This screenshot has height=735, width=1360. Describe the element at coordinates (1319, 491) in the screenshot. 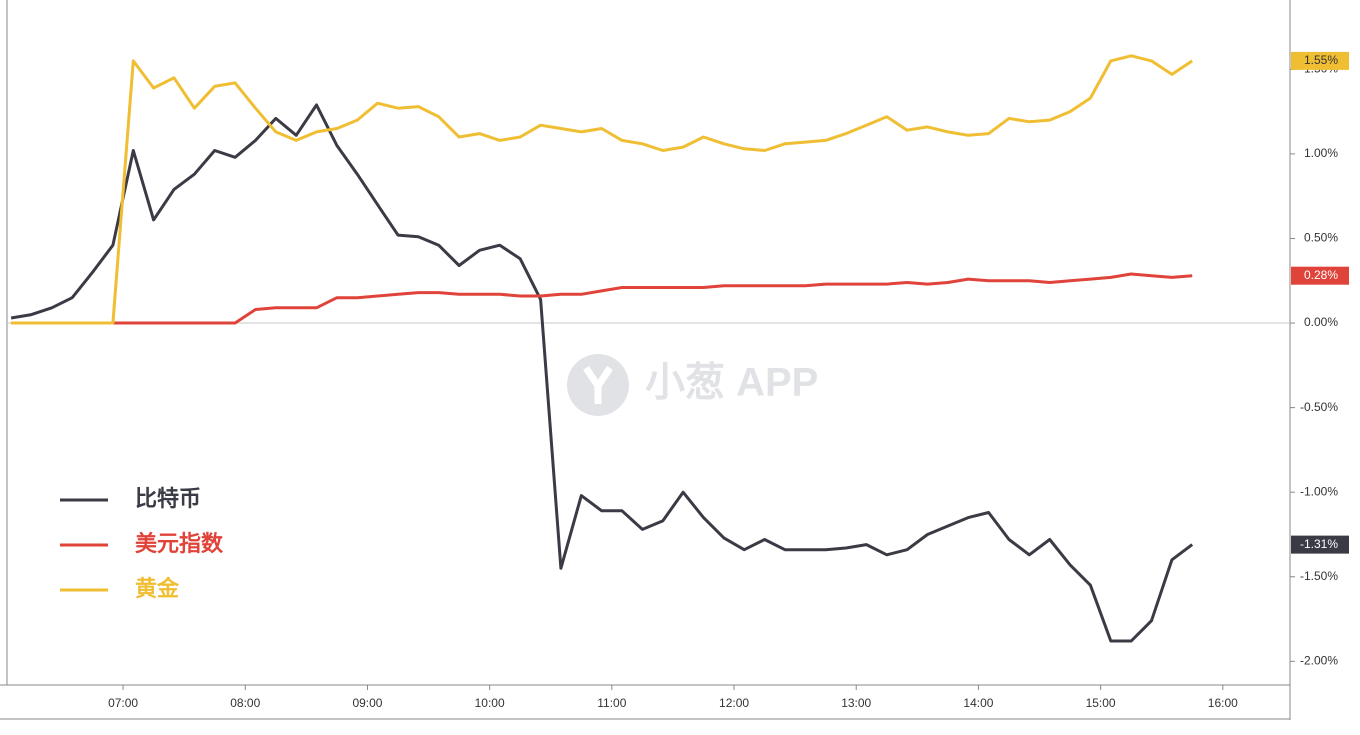

I see `y-tick-label: -1.00%` at that location.